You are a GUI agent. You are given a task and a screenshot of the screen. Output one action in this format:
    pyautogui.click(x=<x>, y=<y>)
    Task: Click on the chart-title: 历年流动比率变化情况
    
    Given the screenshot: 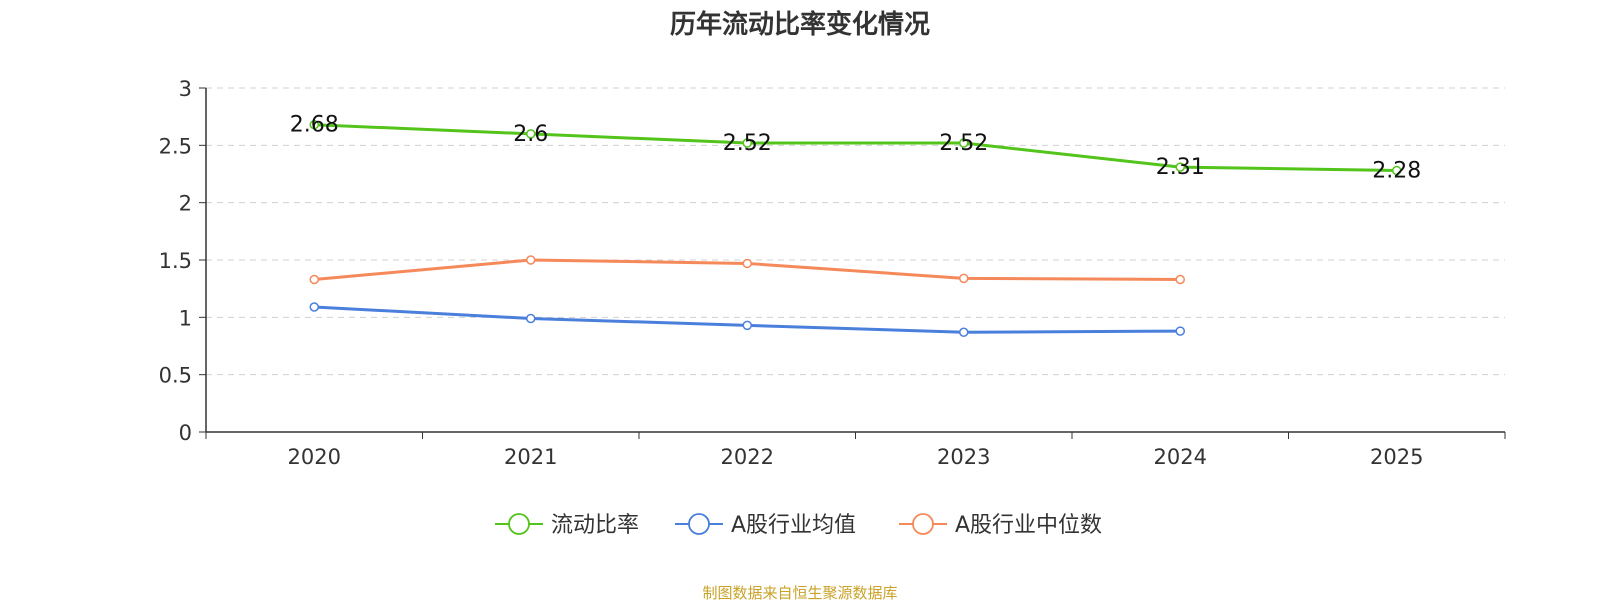 What is the action you would take?
    pyautogui.click(x=799, y=25)
    